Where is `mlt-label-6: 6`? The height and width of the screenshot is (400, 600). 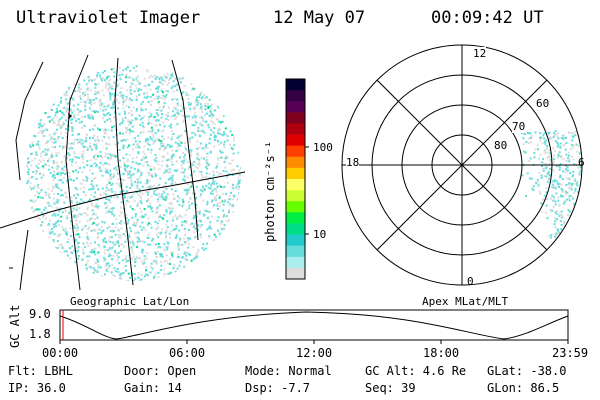
mlt-label-6: 6 is located at coordinates (581, 162).